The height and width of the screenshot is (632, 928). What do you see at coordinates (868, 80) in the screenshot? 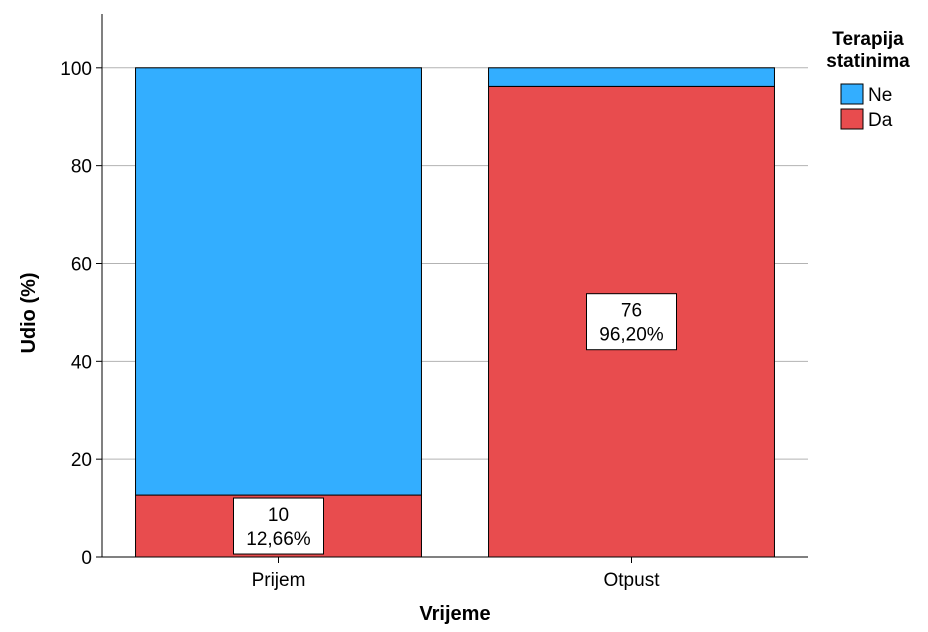
I see `legend: Terapija statinima Ne Da` at bounding box center [868, 80].